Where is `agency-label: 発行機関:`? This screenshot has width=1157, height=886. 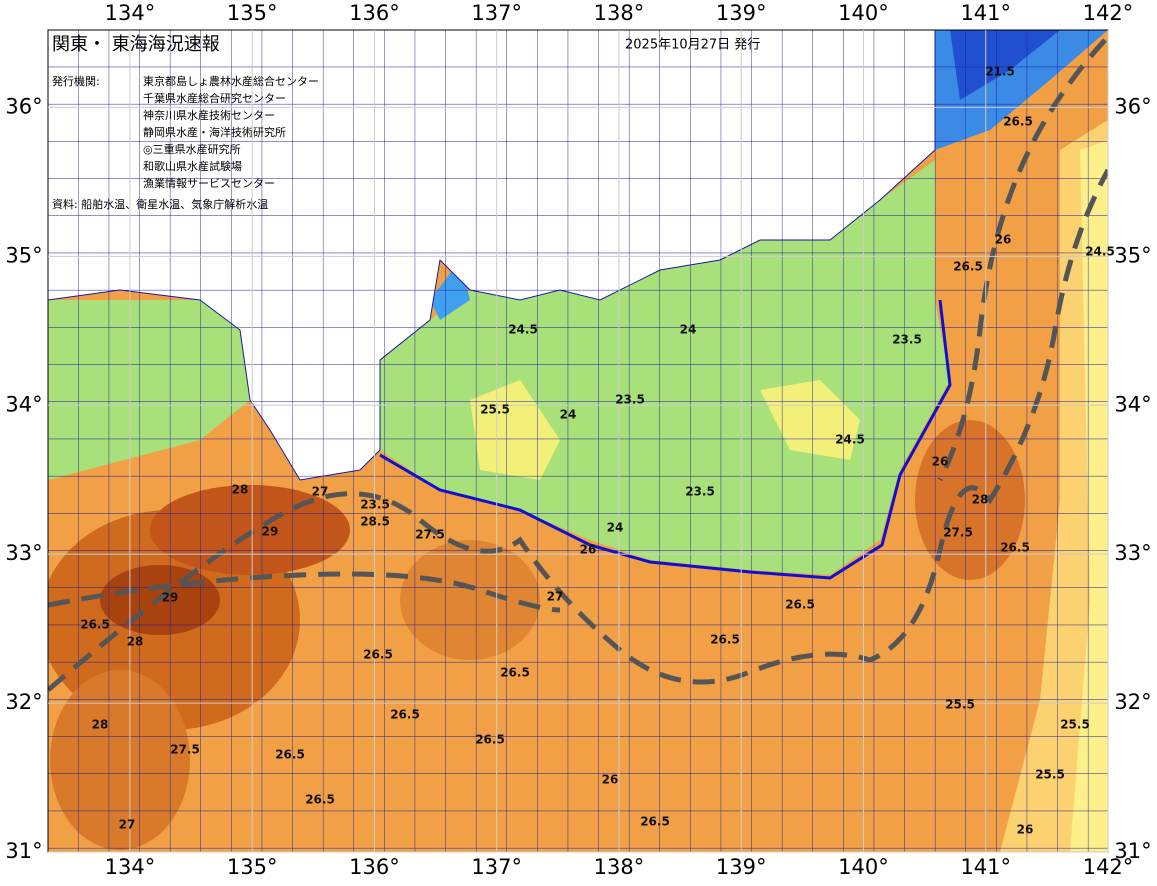 agency-label: 発行機関: is located at coordinates (76, 81).